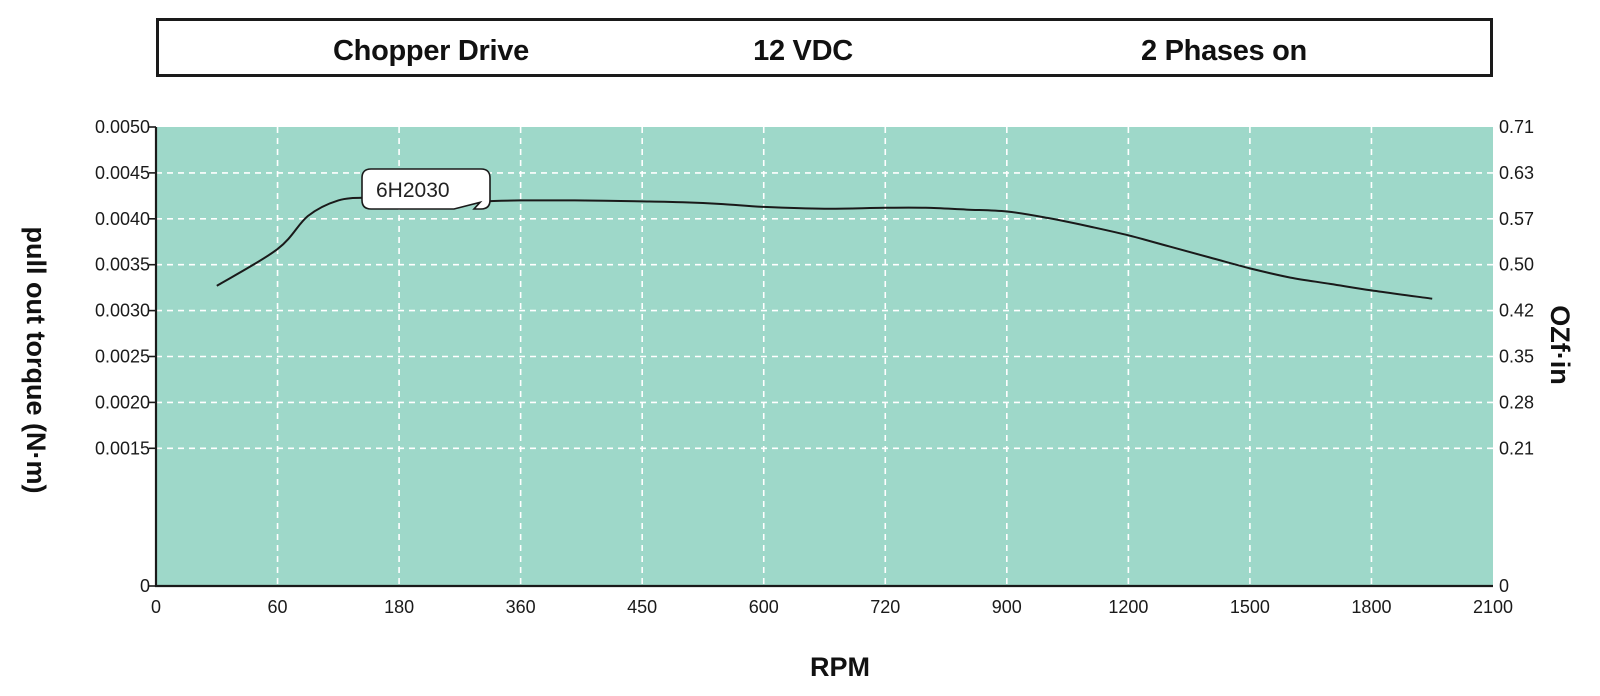 The height and width of the screenshot is (696, 1600). I want to click on y-tick-label: 0.0035, so click(122, 265).